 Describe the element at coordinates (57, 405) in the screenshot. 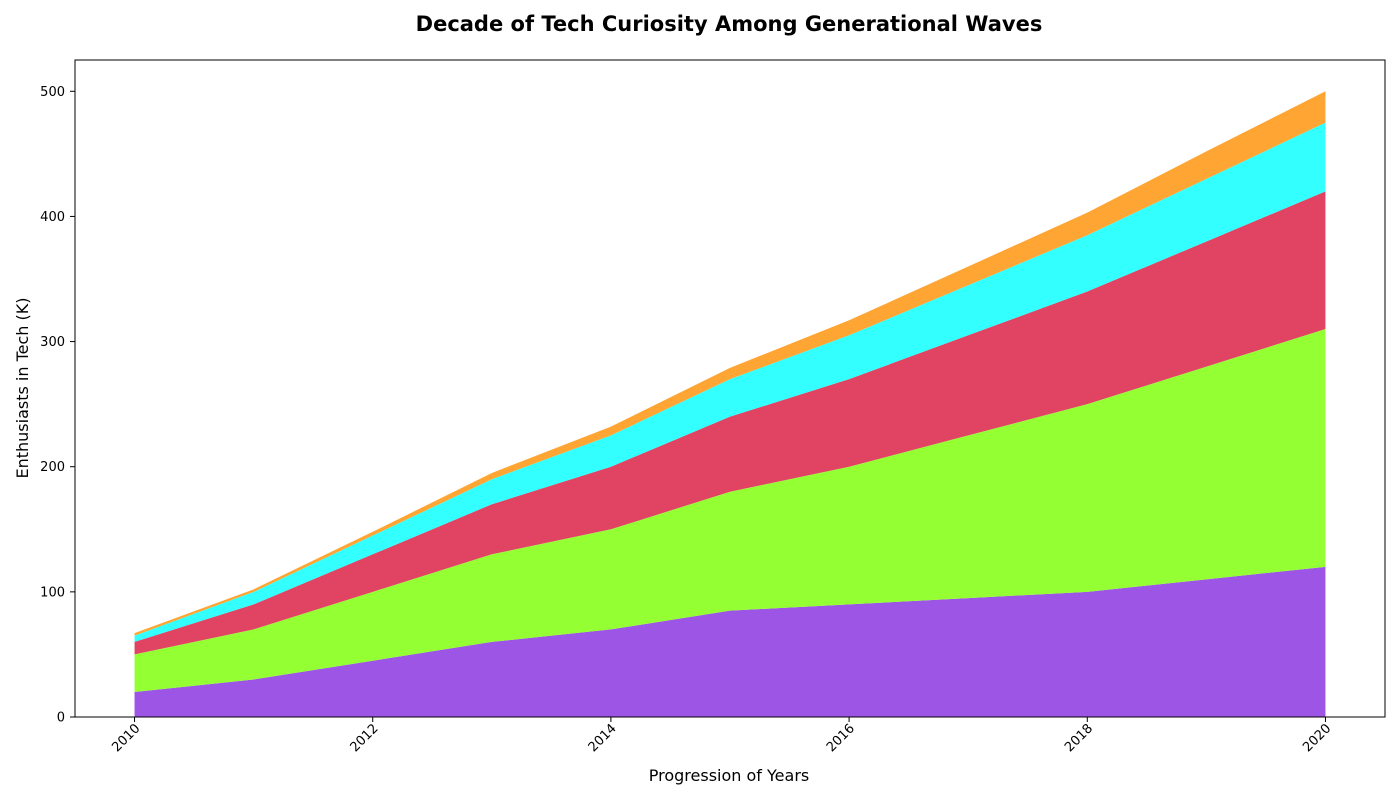

I see `y-axis: 0 100 200 300 400 500` at that location.